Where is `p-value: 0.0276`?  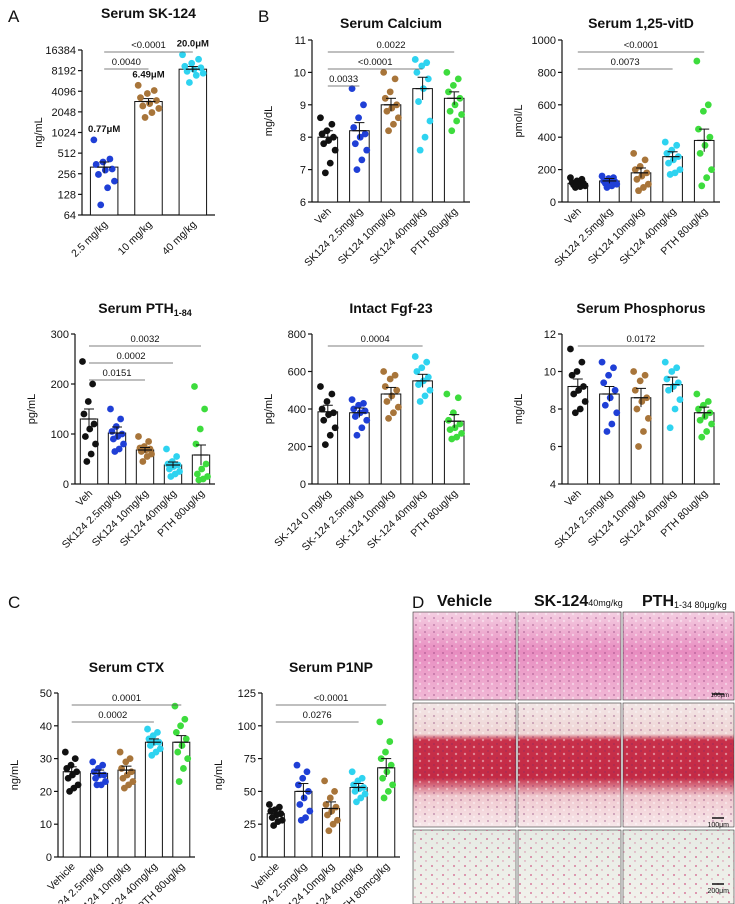
p-value: 0.0276 is located at coordinates (317, 715).